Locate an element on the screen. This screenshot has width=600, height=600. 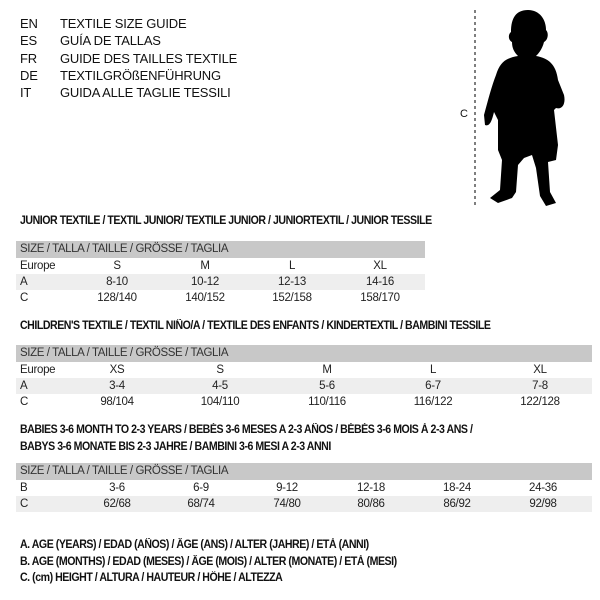
language-title: GUIDA ALLE TAGLIE TESSILI is located at coordinates (145, 93).